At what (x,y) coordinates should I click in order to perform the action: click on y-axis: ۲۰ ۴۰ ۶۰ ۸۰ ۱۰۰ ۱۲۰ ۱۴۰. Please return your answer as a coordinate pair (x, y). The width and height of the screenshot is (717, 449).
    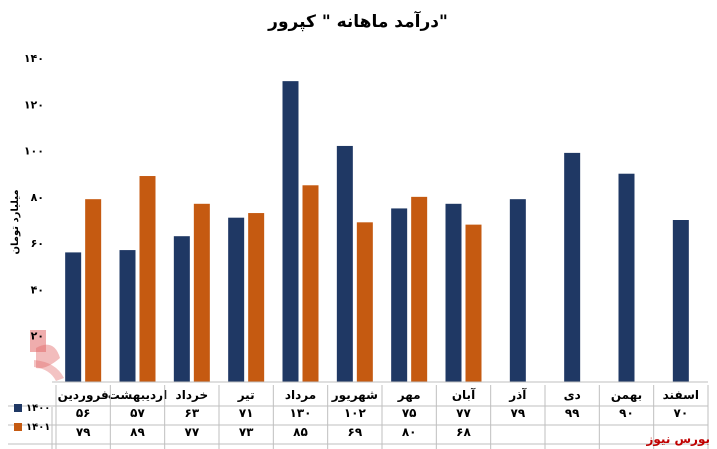
    Looking at the image, I should click on (34, 197).